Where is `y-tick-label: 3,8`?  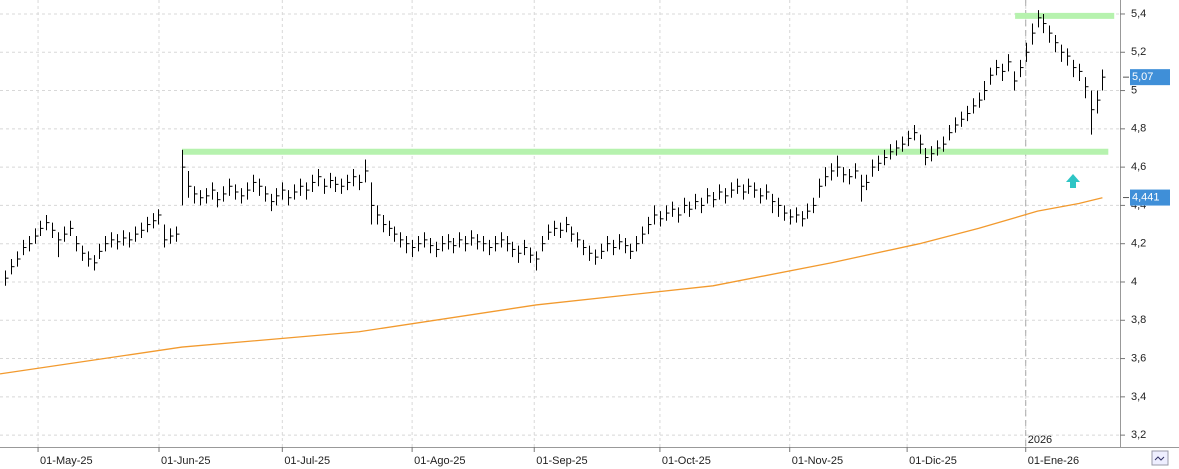 y-tick-label: 3,8 is located at coordinates (1138, 320).